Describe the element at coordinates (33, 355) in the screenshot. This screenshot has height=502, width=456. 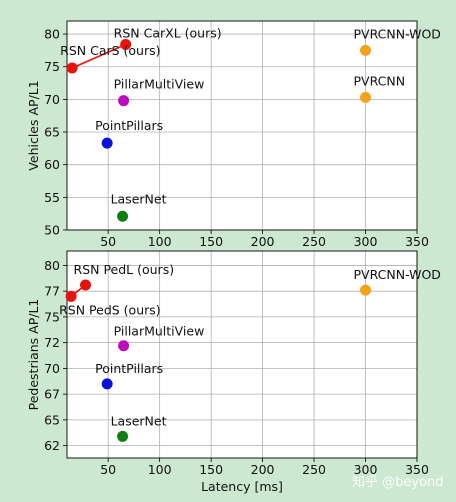
I see `y-axis-label: Pedestrians AP/L1` at that location.